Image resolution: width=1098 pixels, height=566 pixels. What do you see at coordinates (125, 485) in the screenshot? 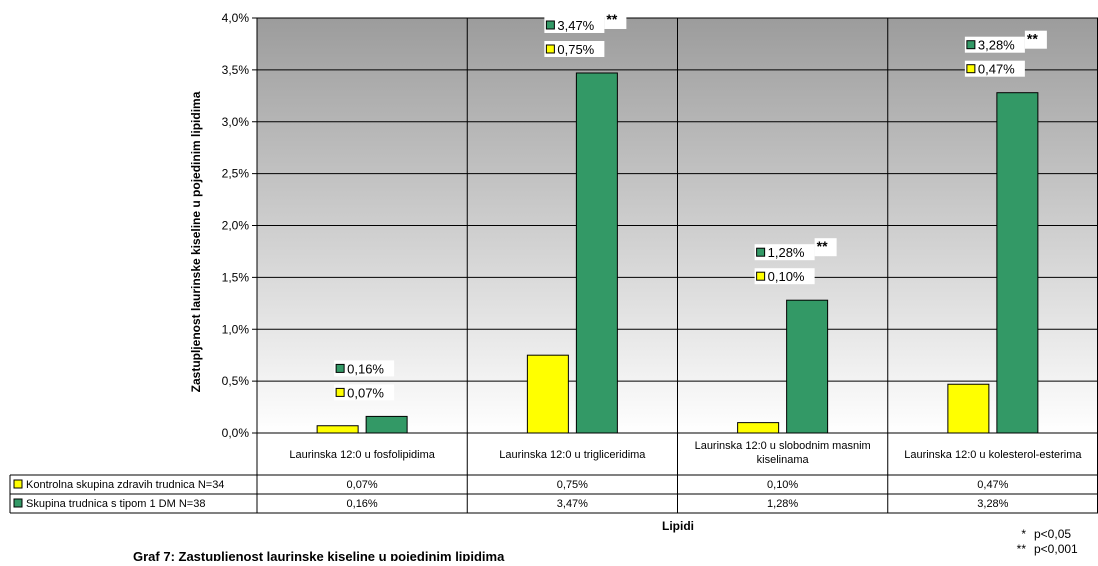
I see `legend-label-0: Kontrolna skupina zdravih trudnica N=34` at bounding box center [125, 485].